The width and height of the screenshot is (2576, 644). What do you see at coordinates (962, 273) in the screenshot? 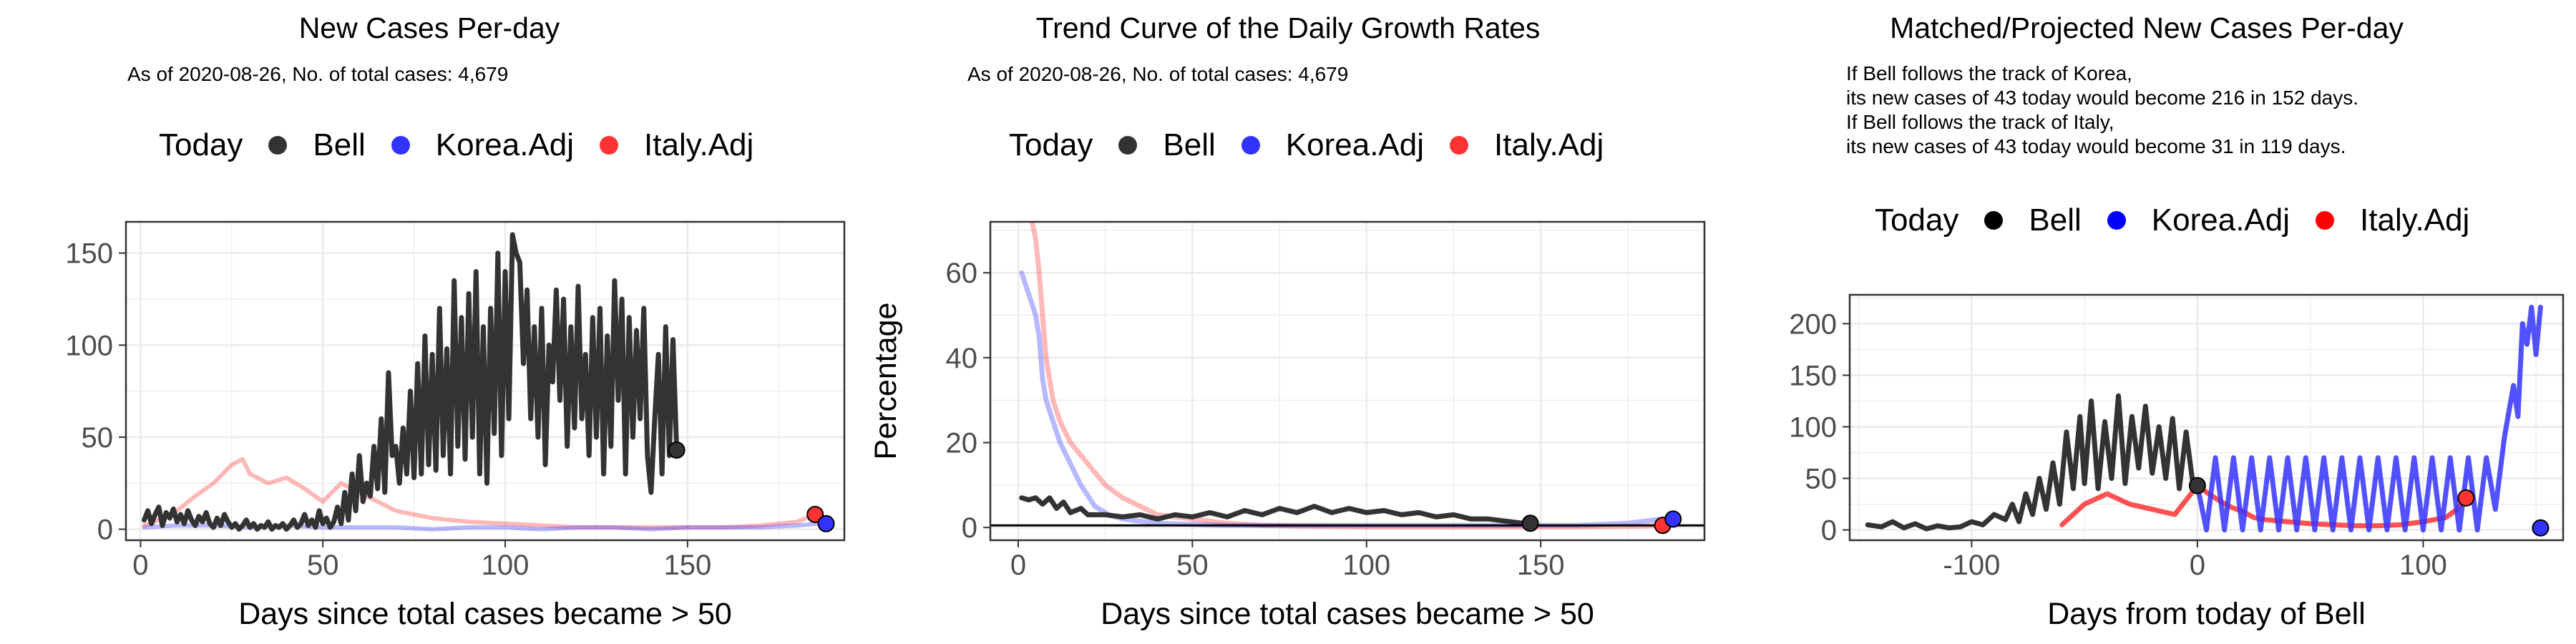
I see `y-tick-label: 60` at bounding box center [962, 273].